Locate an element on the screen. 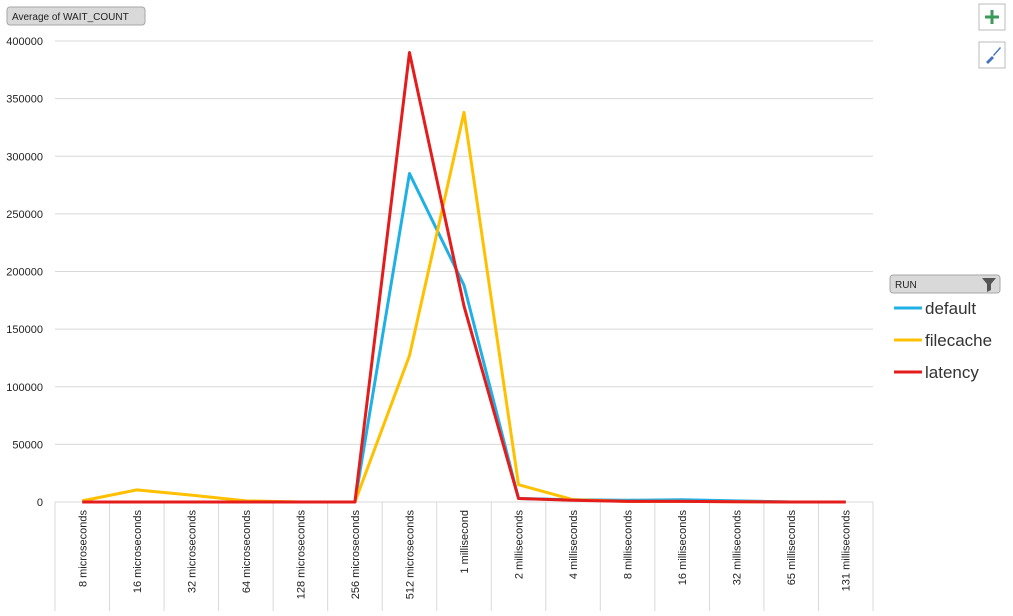  style-button is located at coordinates (992, 55).